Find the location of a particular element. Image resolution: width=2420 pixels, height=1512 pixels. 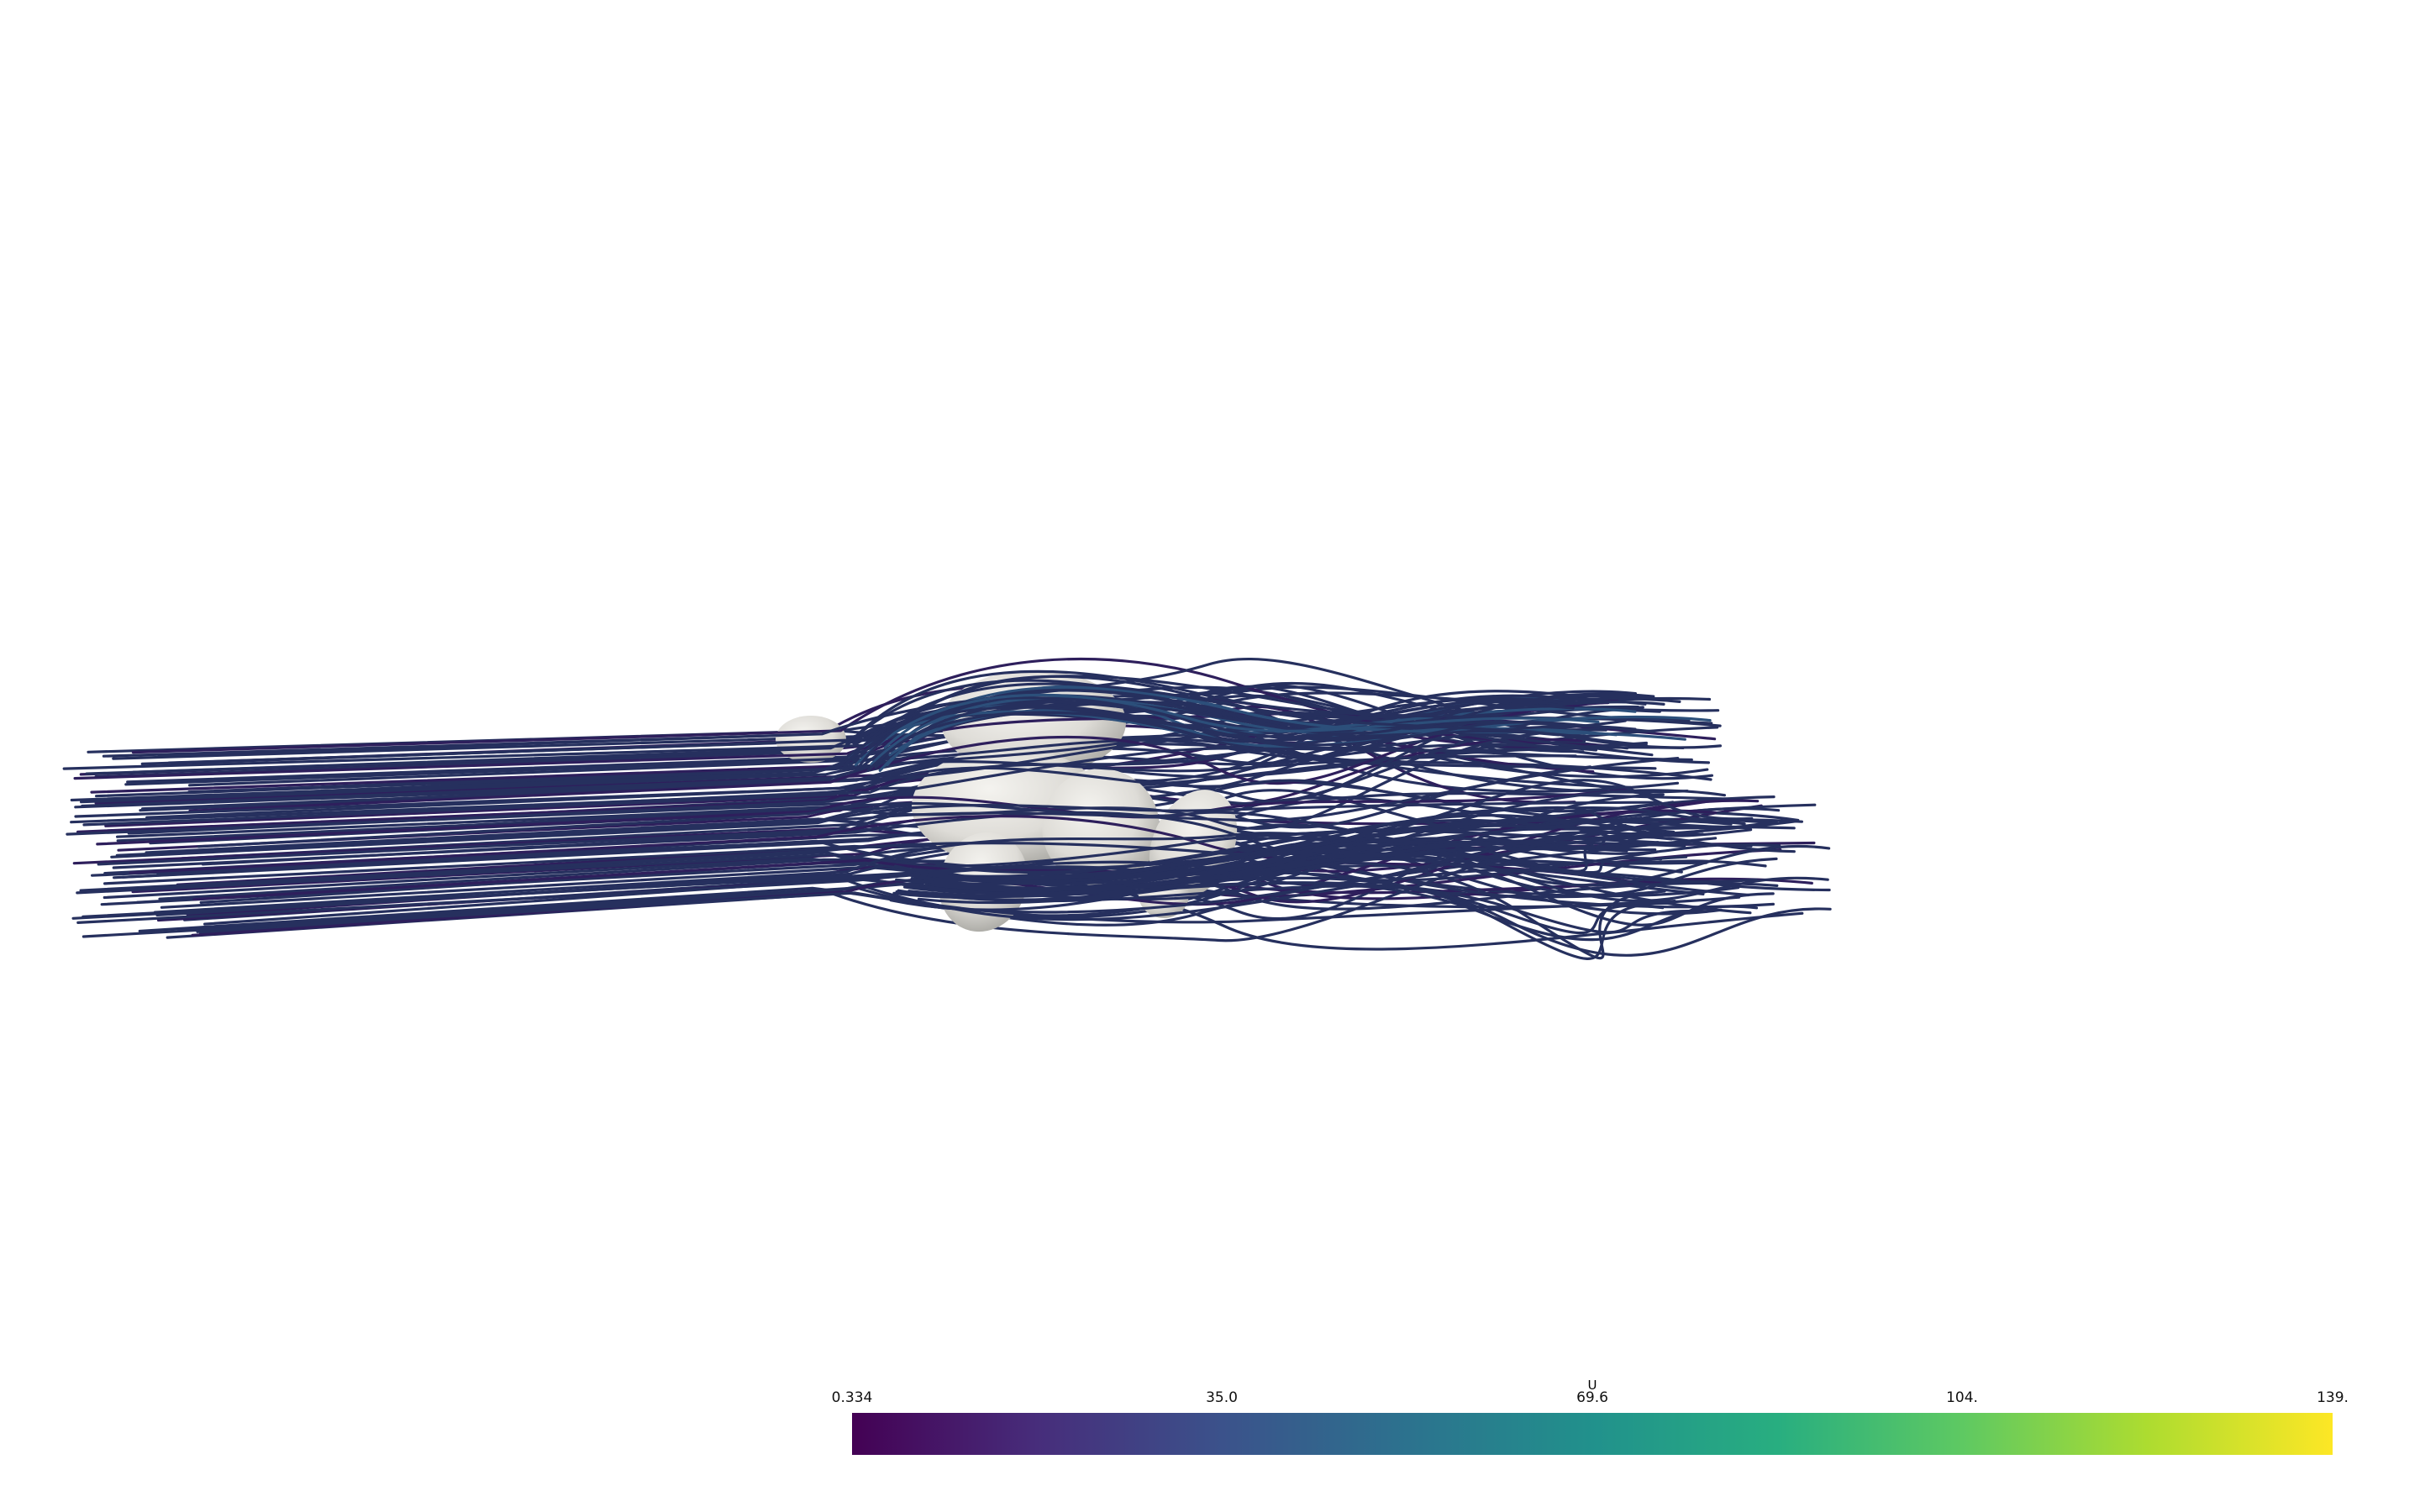

scalar-bar-tick-max: 139. is located at coordinates (2333, 1397).